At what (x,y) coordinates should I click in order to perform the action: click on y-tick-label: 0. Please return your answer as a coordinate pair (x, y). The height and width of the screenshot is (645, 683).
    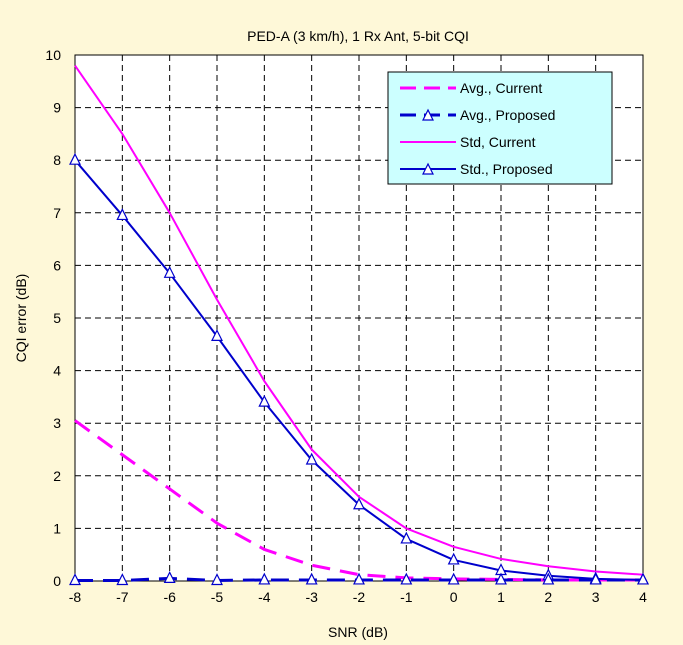
    Looking at the image, I should click on (57, 581).